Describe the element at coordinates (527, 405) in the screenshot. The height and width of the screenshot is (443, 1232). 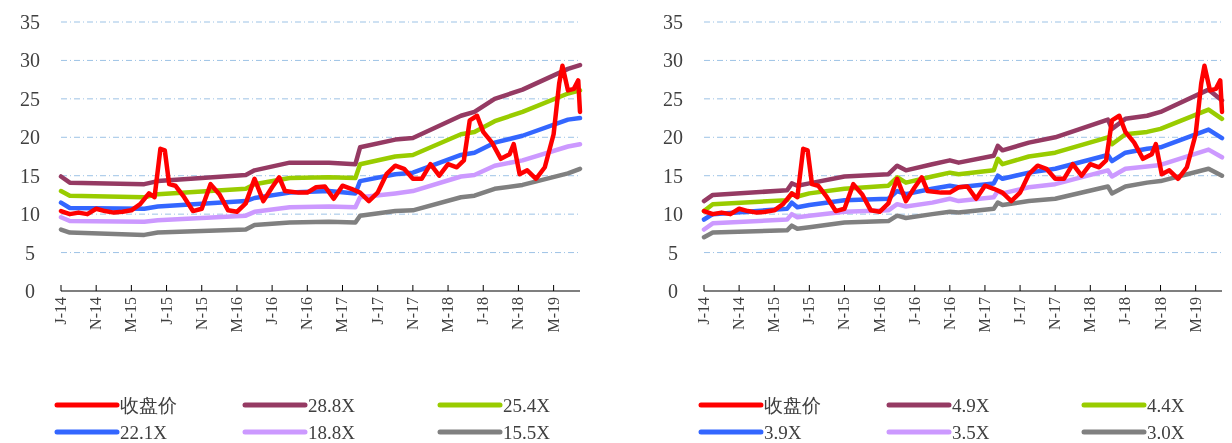
I see `legend-label: 25.4X` at that location.